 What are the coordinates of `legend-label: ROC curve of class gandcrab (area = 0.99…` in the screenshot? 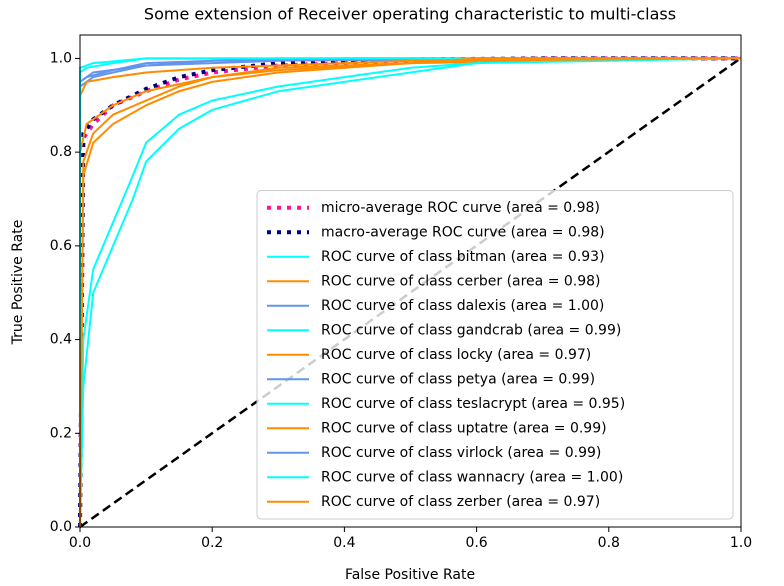 It's located at (471, 330).